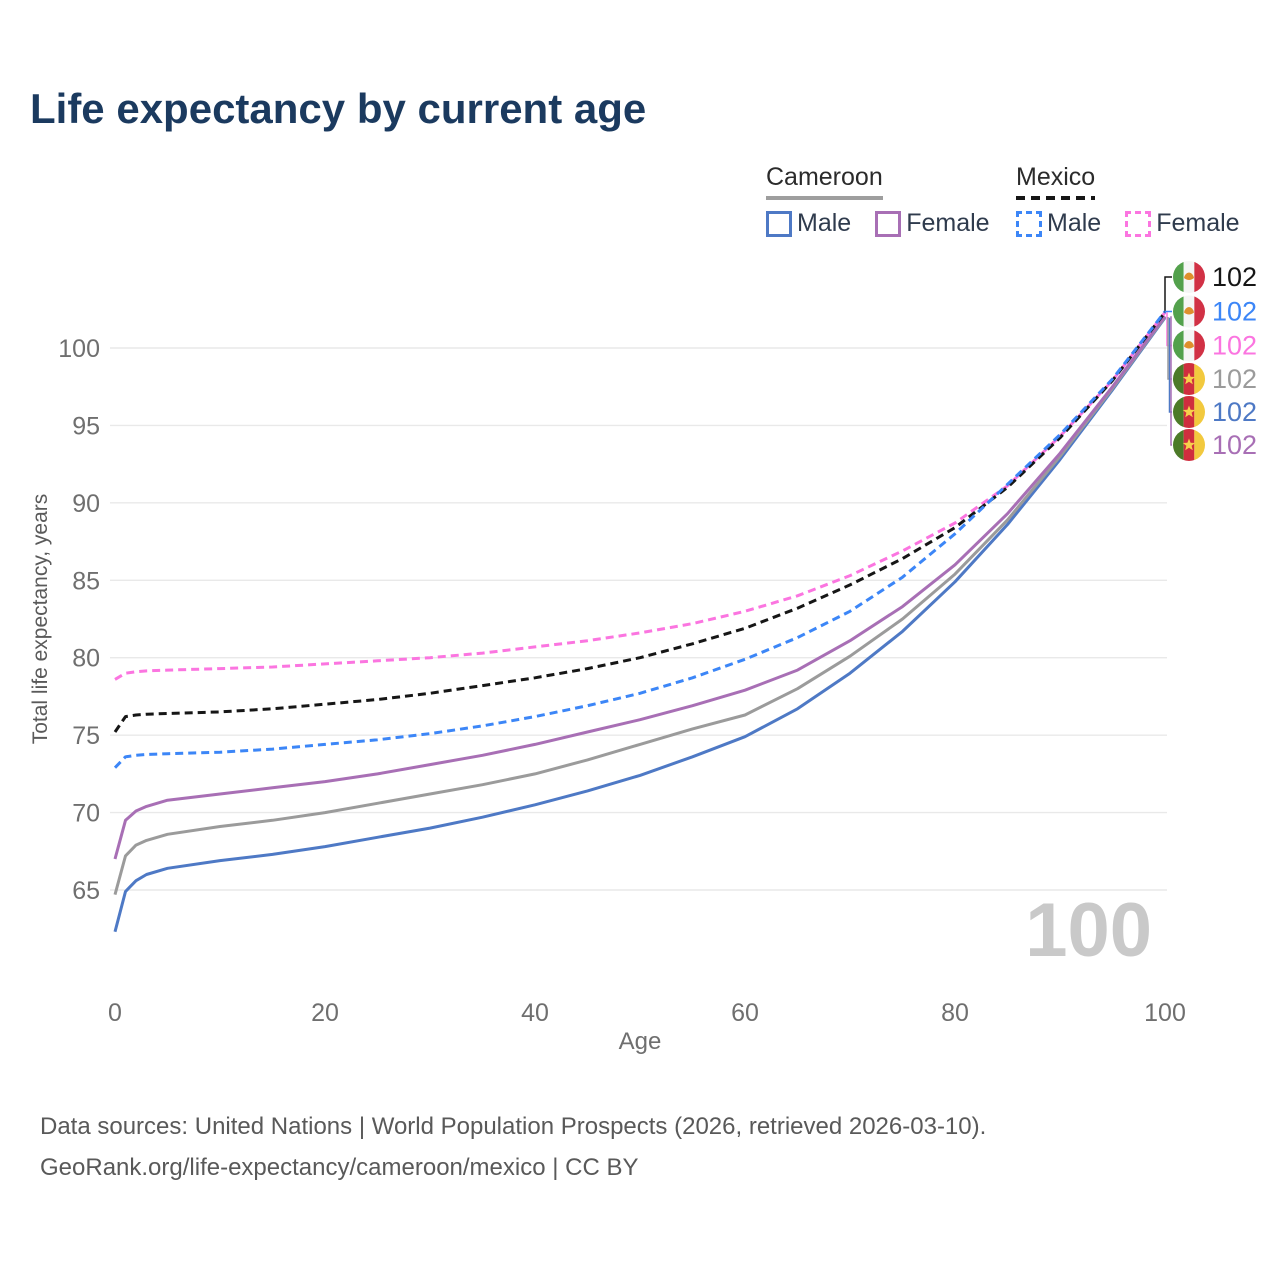  I want to click on cameroon-solid-line-sample, so click(824, 198).